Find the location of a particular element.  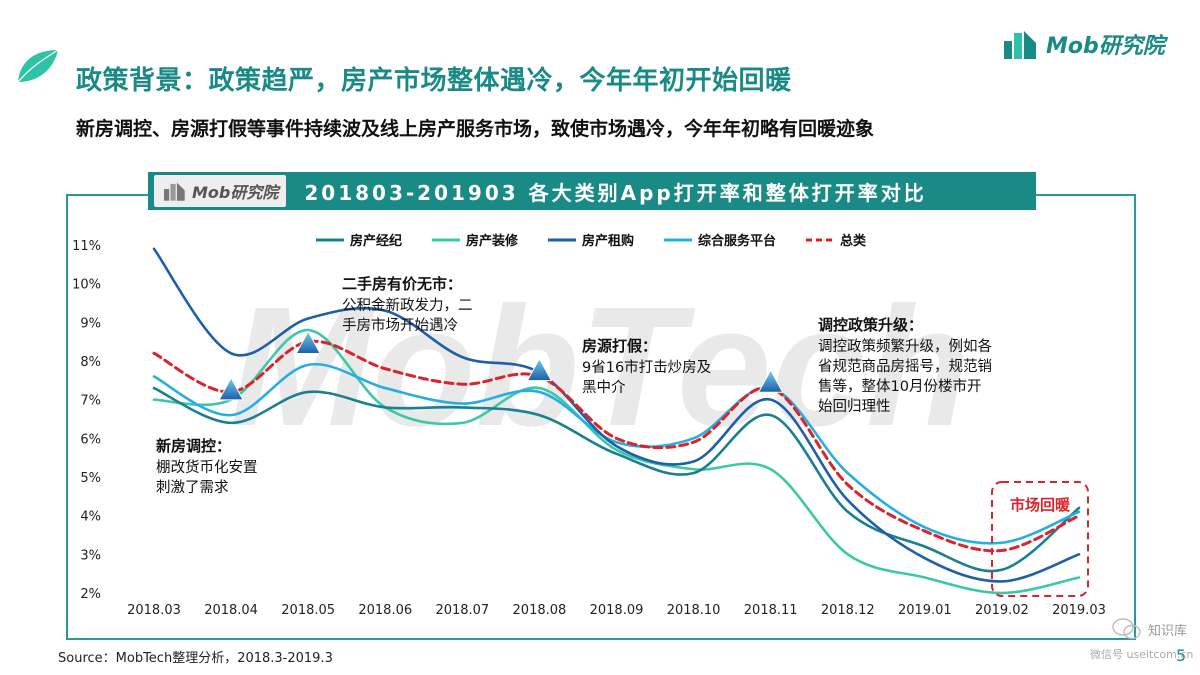

chart-banner: Mob研究院 201803-201903 各大类别App打开率和整体打开率对比 is located at coordinates (592, 191).